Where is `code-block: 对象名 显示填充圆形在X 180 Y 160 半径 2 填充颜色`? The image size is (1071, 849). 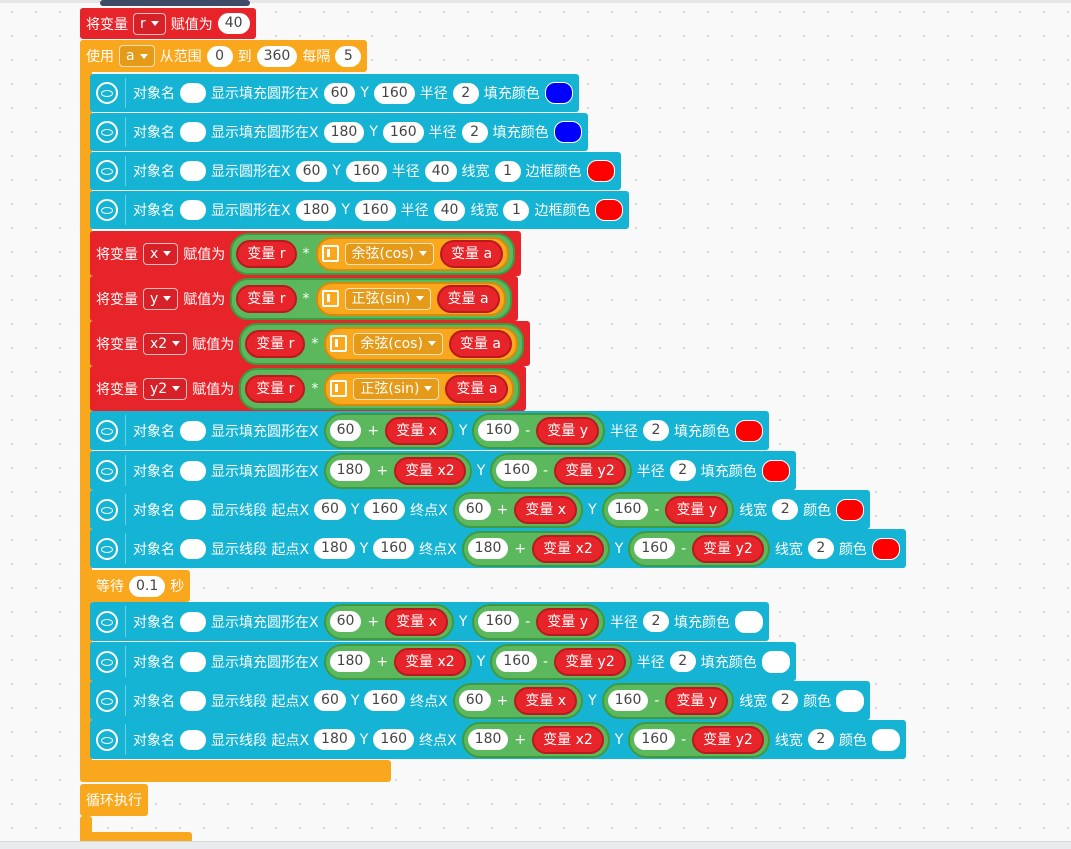 code-block: 对象名 显示填充圆形在X 180 Y 160 半径 2 填充颜色 is located at coordinates (339, 132).